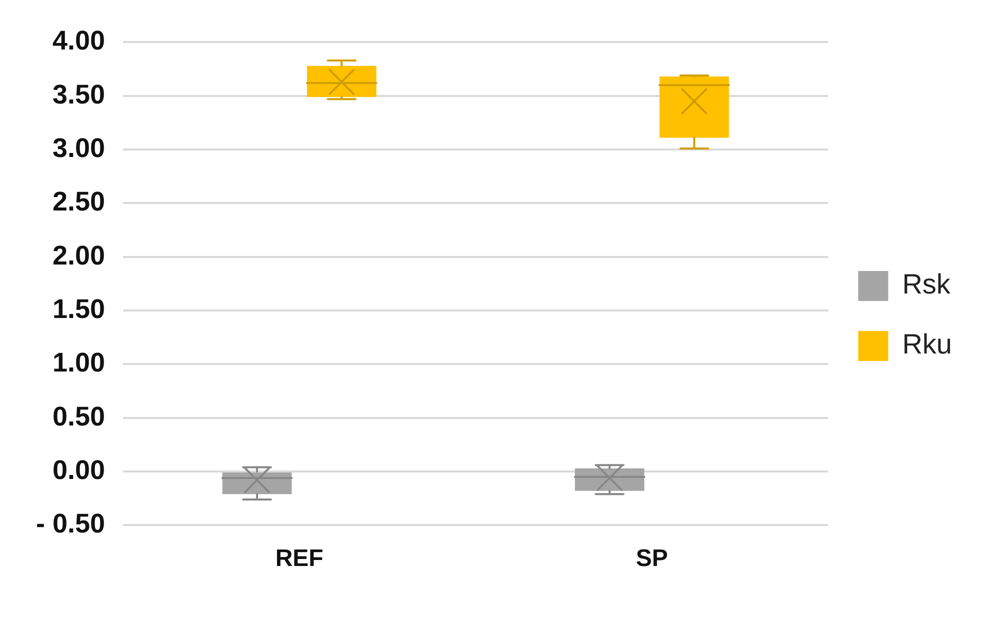 This screenshot has width=1000, height=624. I want to click on y-tick-label: 2.50, so click(79, 201).